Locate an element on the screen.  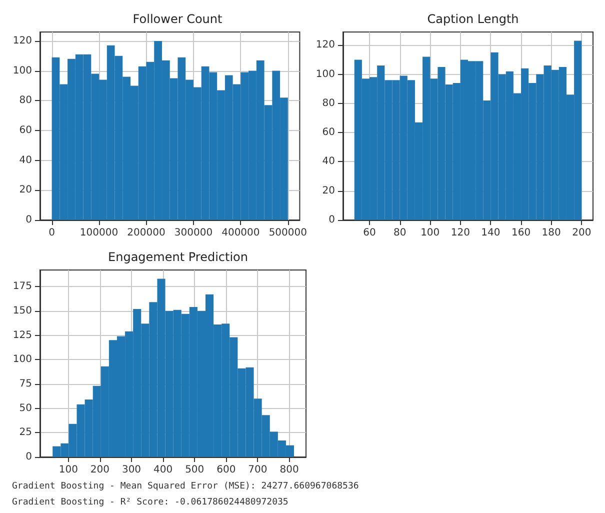
text: Gradient Boosting - R² Score: -0.061786024480972035 is located at coordinates (150, 503).